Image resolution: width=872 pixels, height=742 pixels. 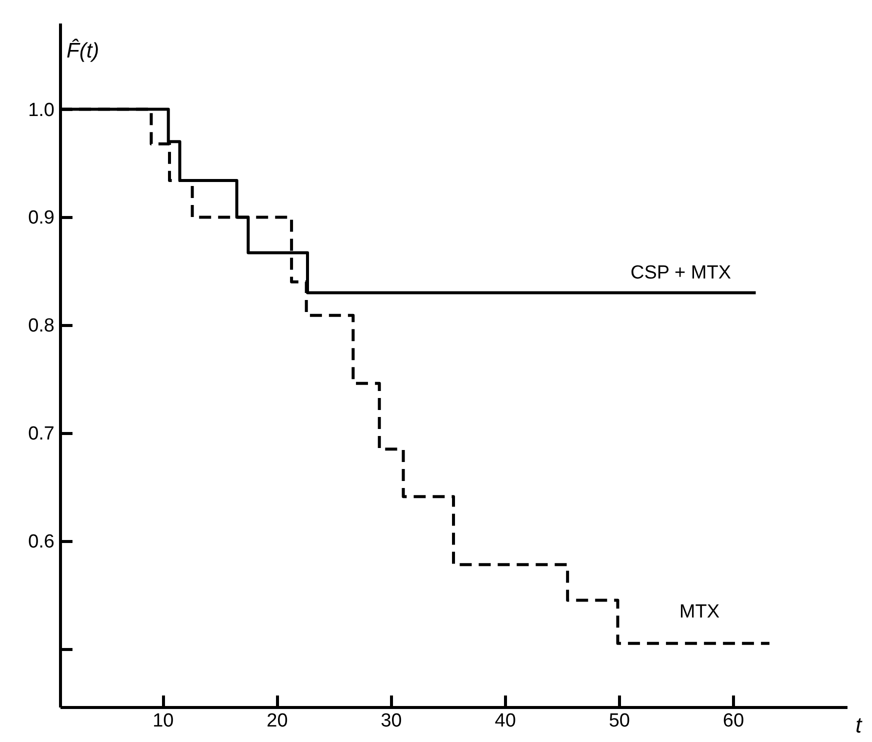 What do you see at coordinates (41, 433) in the screenshot?
I see `y-tick-label: 0.7` at bounding box center [41, 433].